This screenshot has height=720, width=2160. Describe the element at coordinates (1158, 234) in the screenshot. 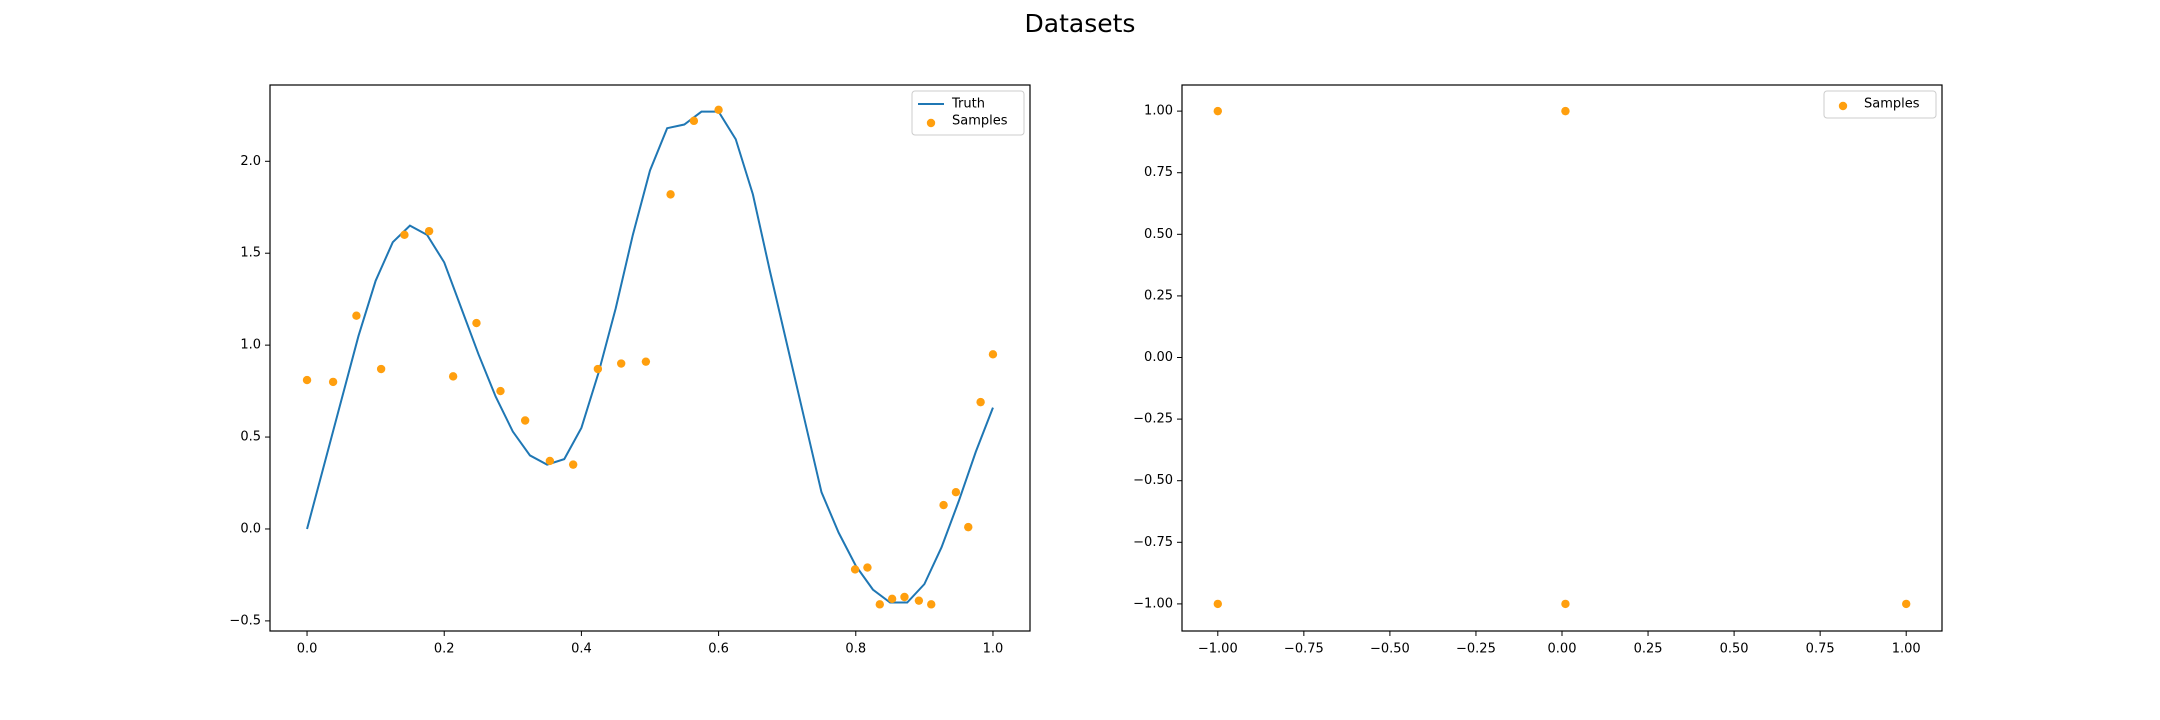

I see `y-tick-label: 0.50` at that location.